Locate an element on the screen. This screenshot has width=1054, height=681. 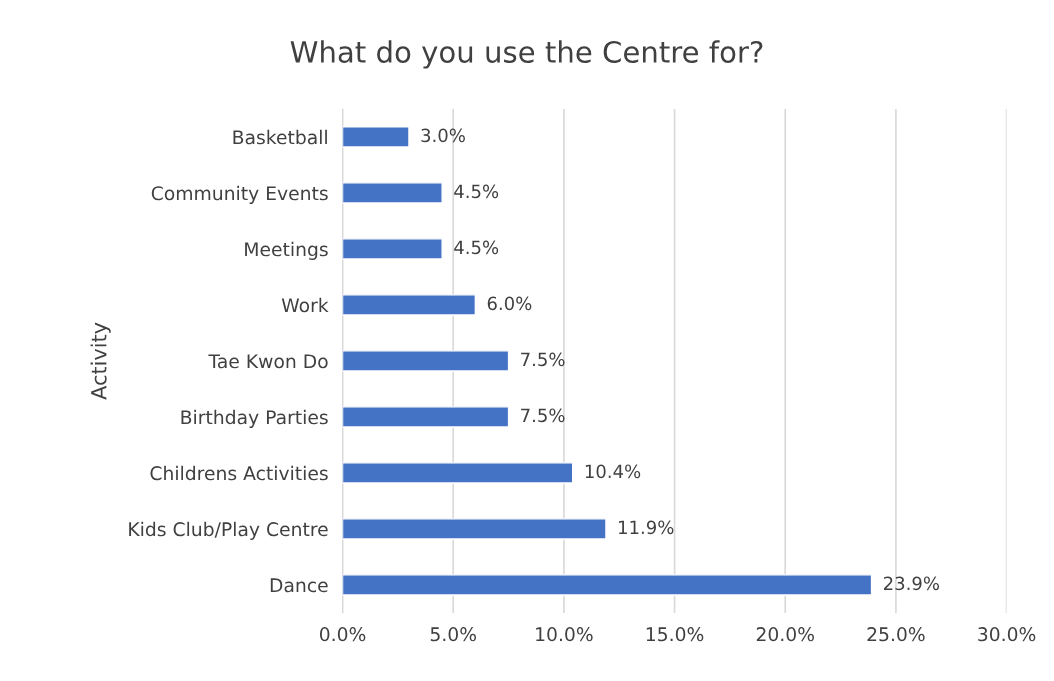
y-tick-label: Basketball is located at coordinates (280, 137).